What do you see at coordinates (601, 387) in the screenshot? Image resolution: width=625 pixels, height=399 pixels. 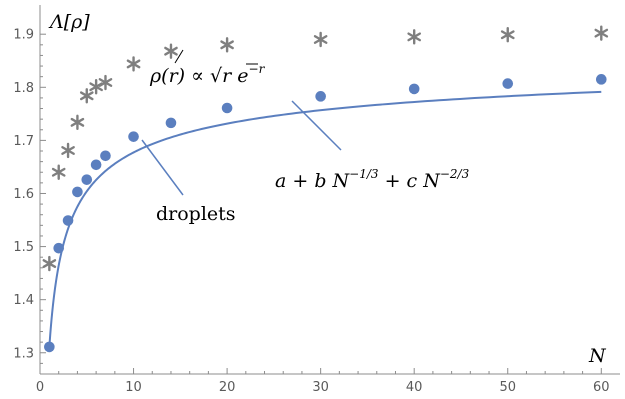 I see `x-tick-label: 60` at bounding box center [601, 387].